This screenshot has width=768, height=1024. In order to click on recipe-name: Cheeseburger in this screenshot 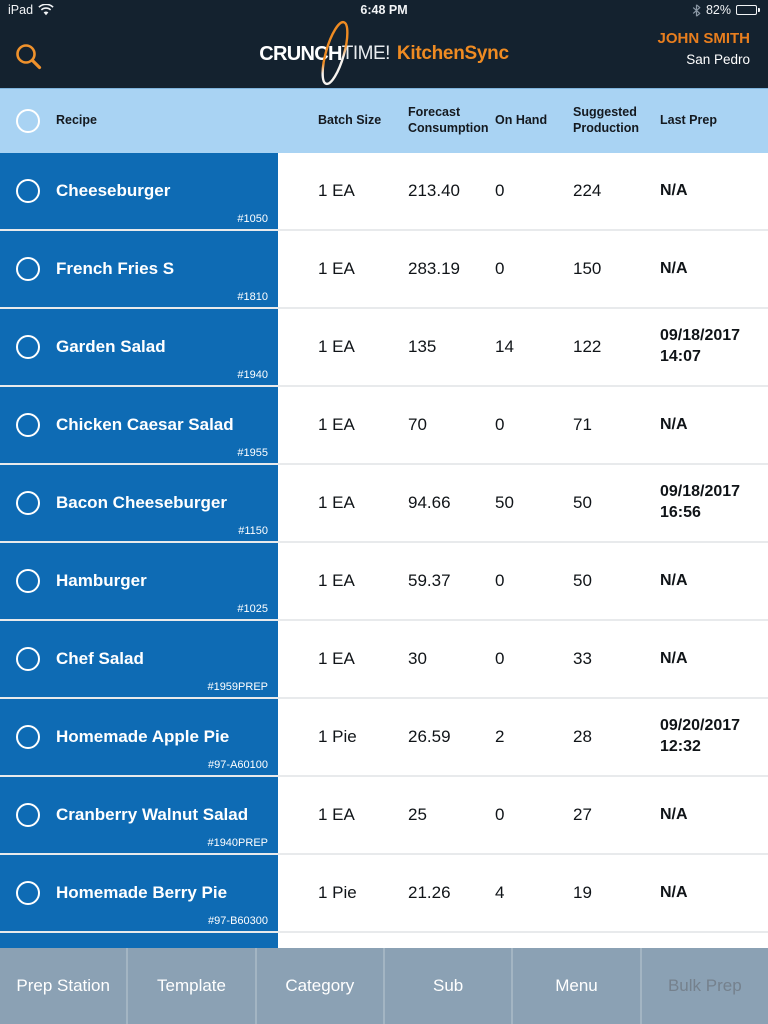, I will do `click(113, 191)`.